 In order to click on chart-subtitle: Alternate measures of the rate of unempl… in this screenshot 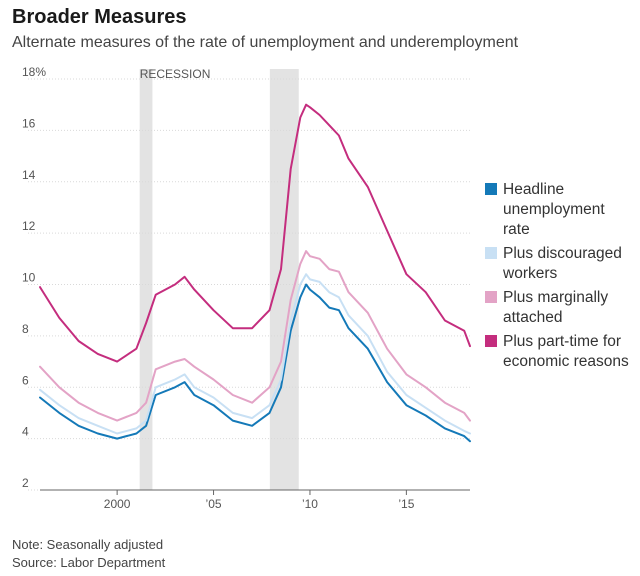, I will do `click(265, 42)`.